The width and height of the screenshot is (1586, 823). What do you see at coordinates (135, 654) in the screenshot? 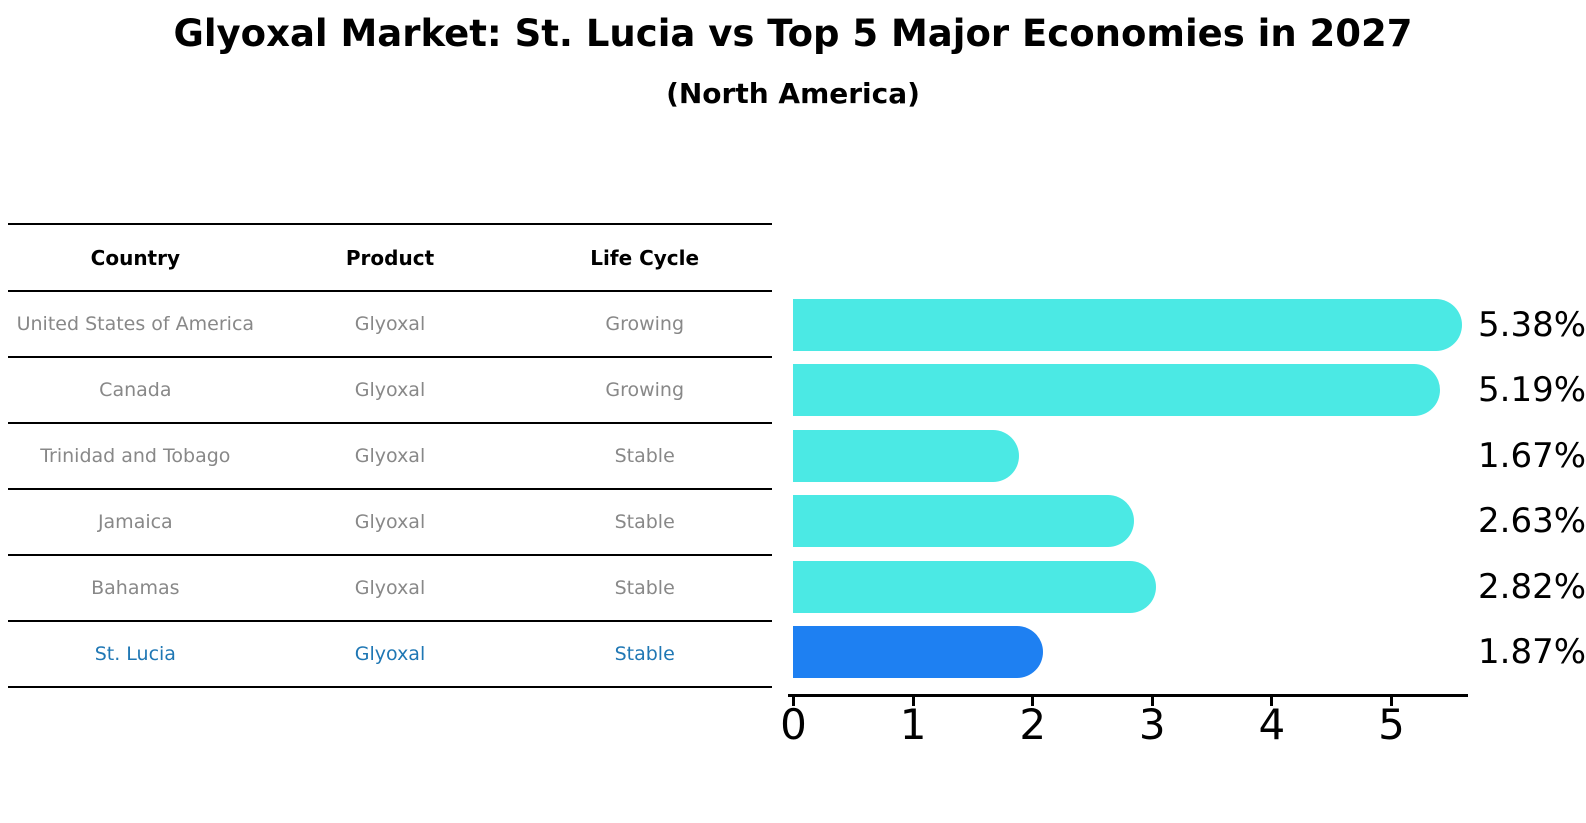
I see `country-cell: St. Lucia` at bounding box center [135, 654].